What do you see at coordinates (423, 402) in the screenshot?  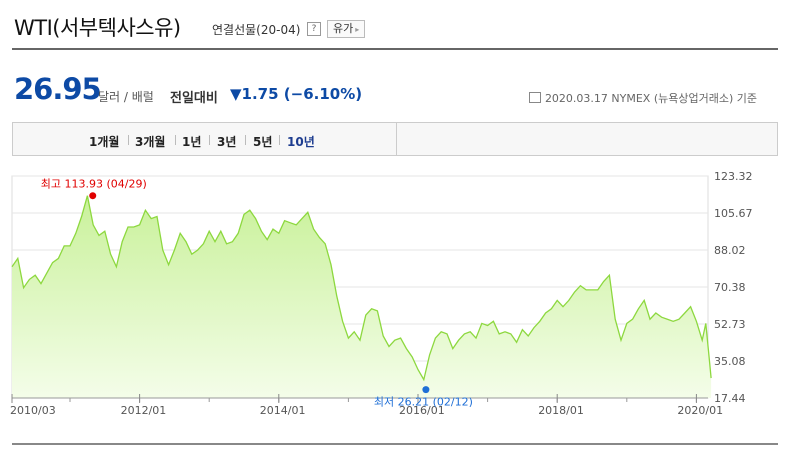 I see `low-label: 최저 26.21 (02/12)` at bounding box center [423, 402].